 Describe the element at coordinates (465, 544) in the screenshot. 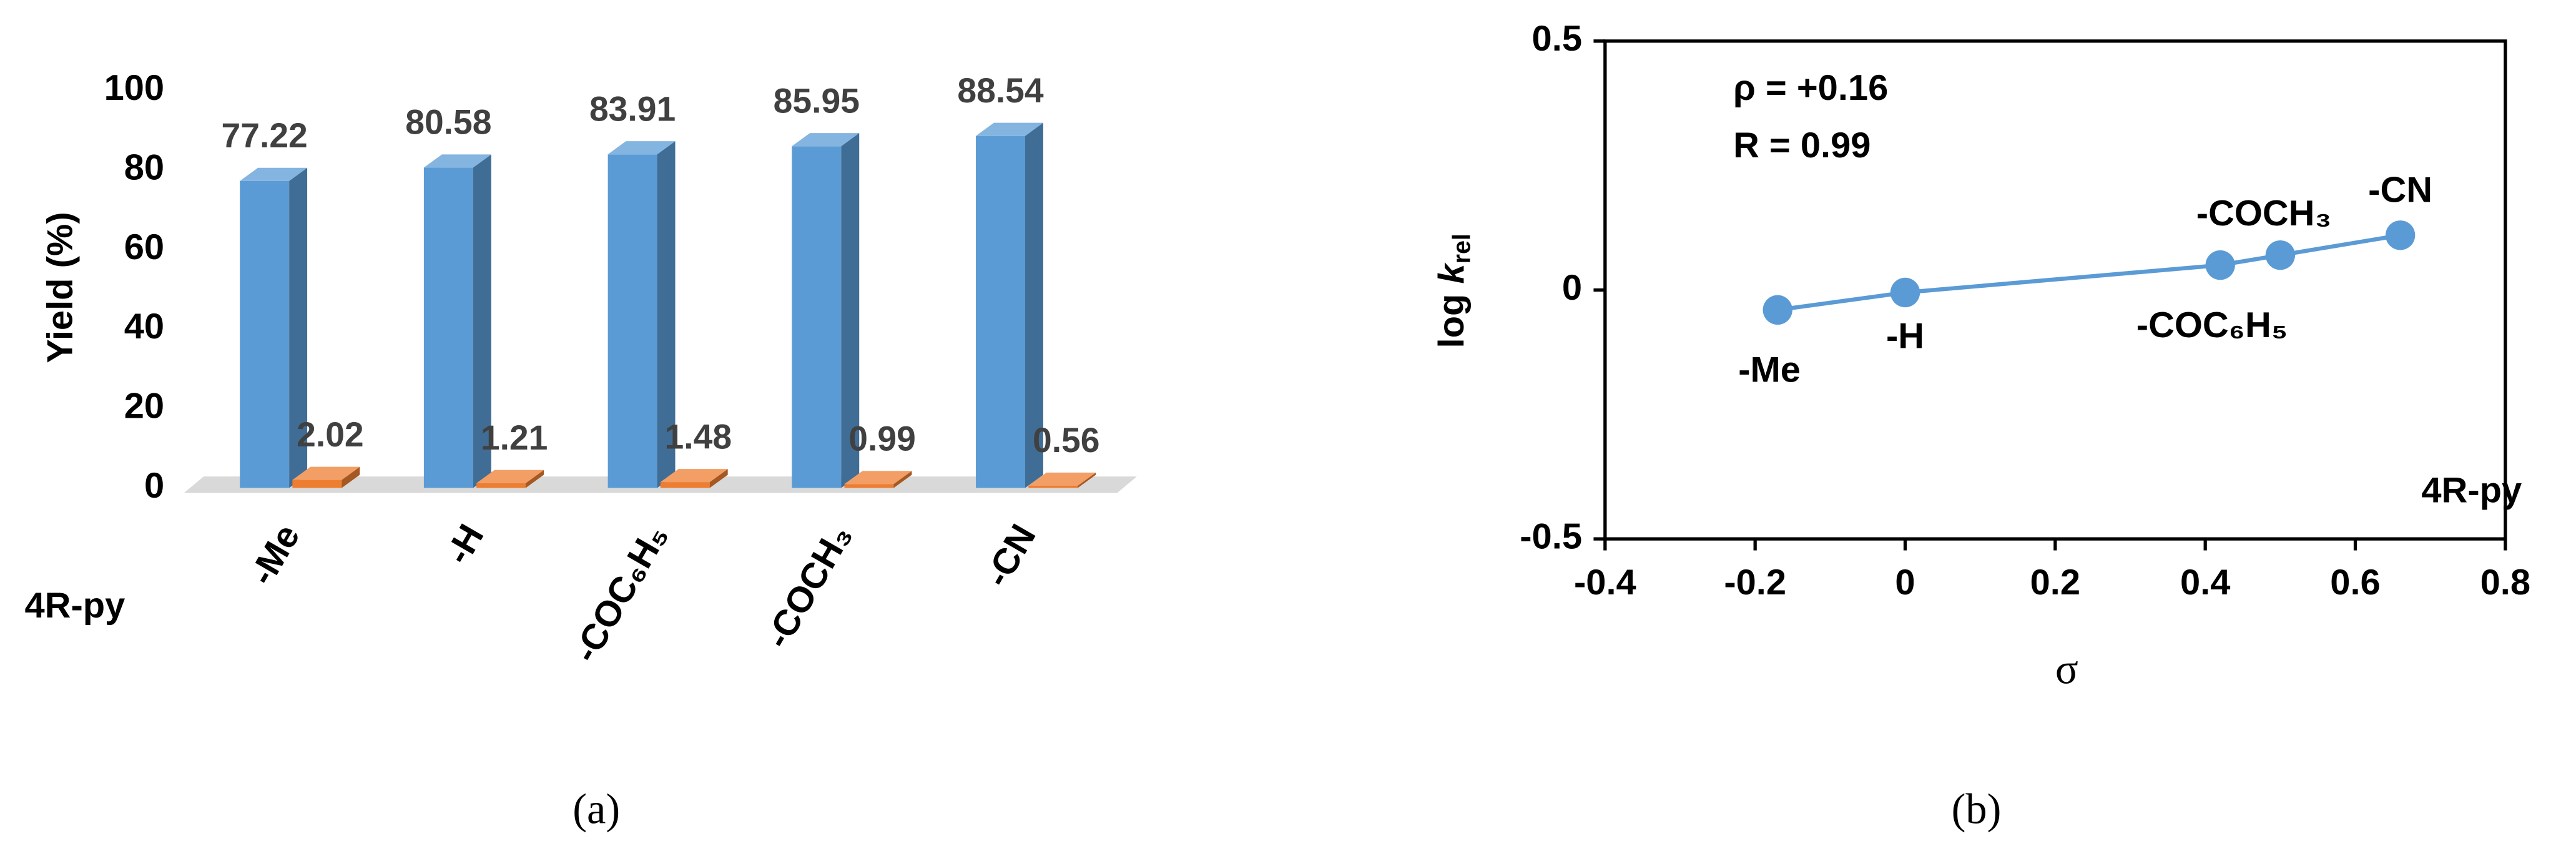

I see `x-tick-label: -H` at that location.